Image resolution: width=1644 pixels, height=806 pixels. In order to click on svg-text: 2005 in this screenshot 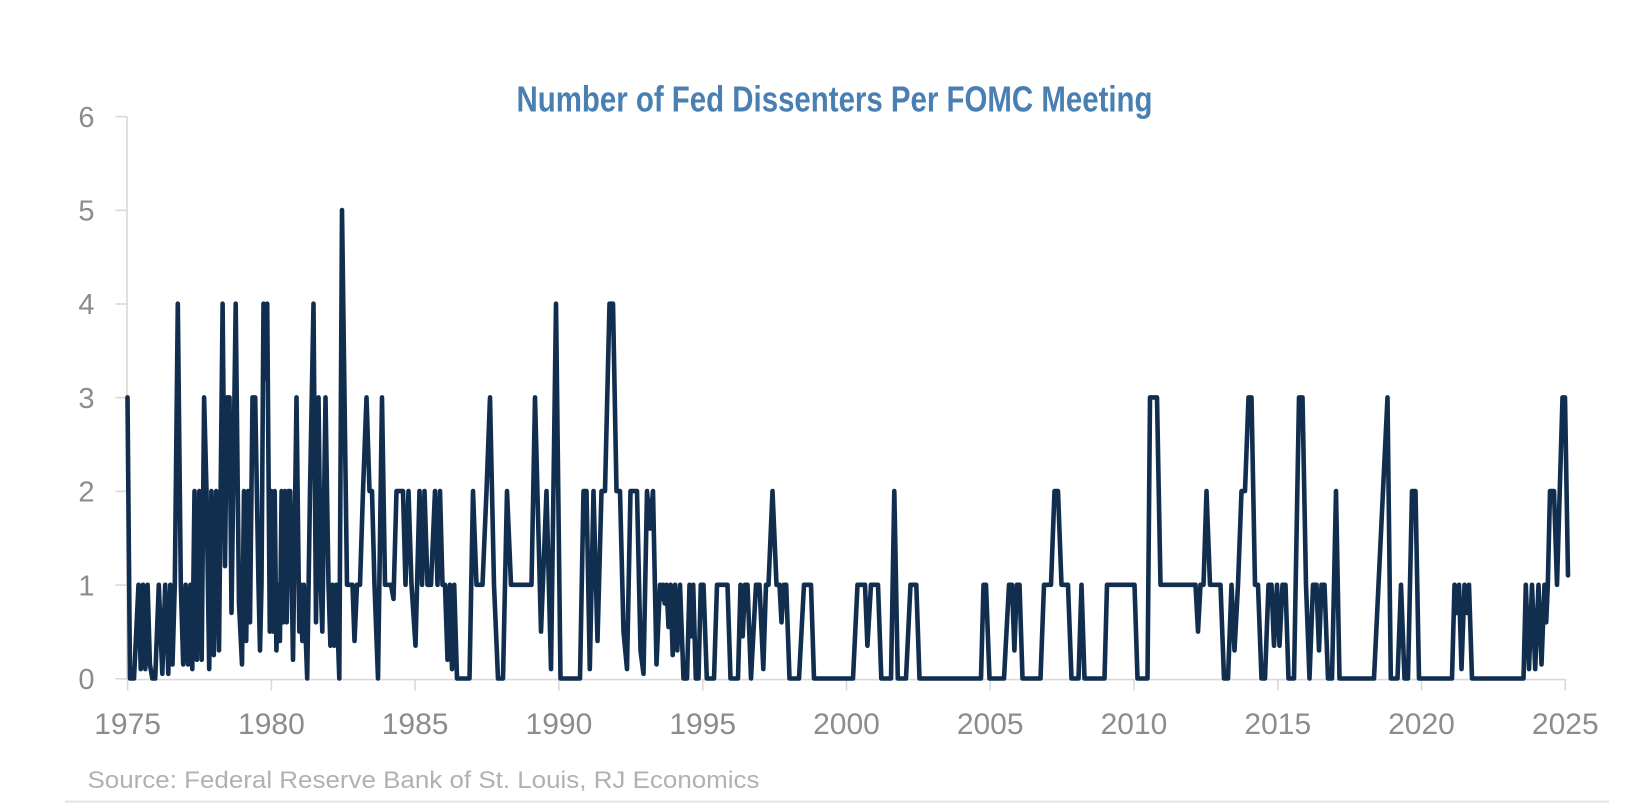, I will do `click(990, 724)`.